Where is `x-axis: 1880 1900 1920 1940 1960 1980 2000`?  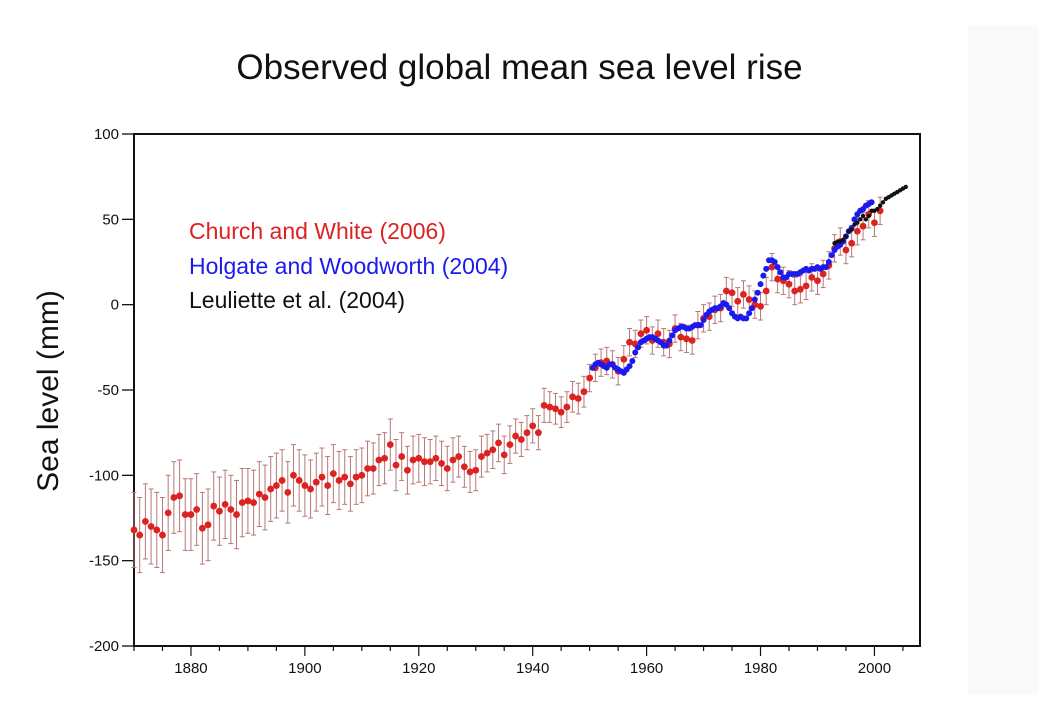 x-axis: 1880 1900 1920 1940 1960 1980 2000 is located at coordinates (518, 661).